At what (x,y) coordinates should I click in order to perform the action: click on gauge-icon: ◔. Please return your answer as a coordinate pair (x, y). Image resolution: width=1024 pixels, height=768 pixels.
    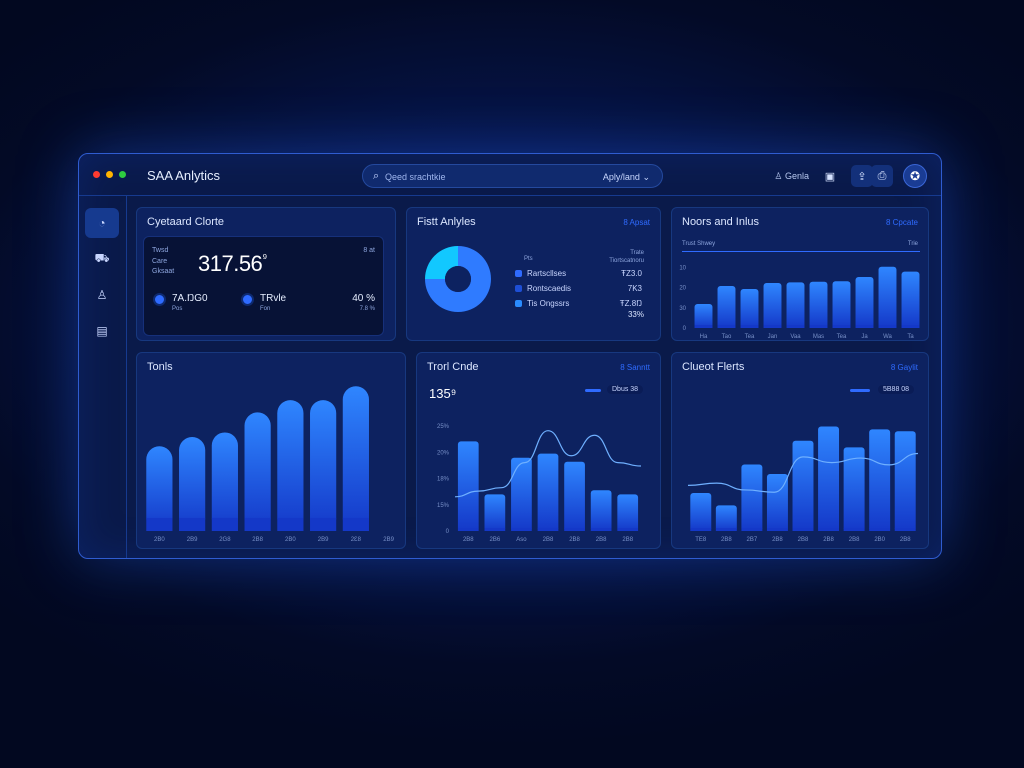
    Looking at the image, I should click on (102, 223).